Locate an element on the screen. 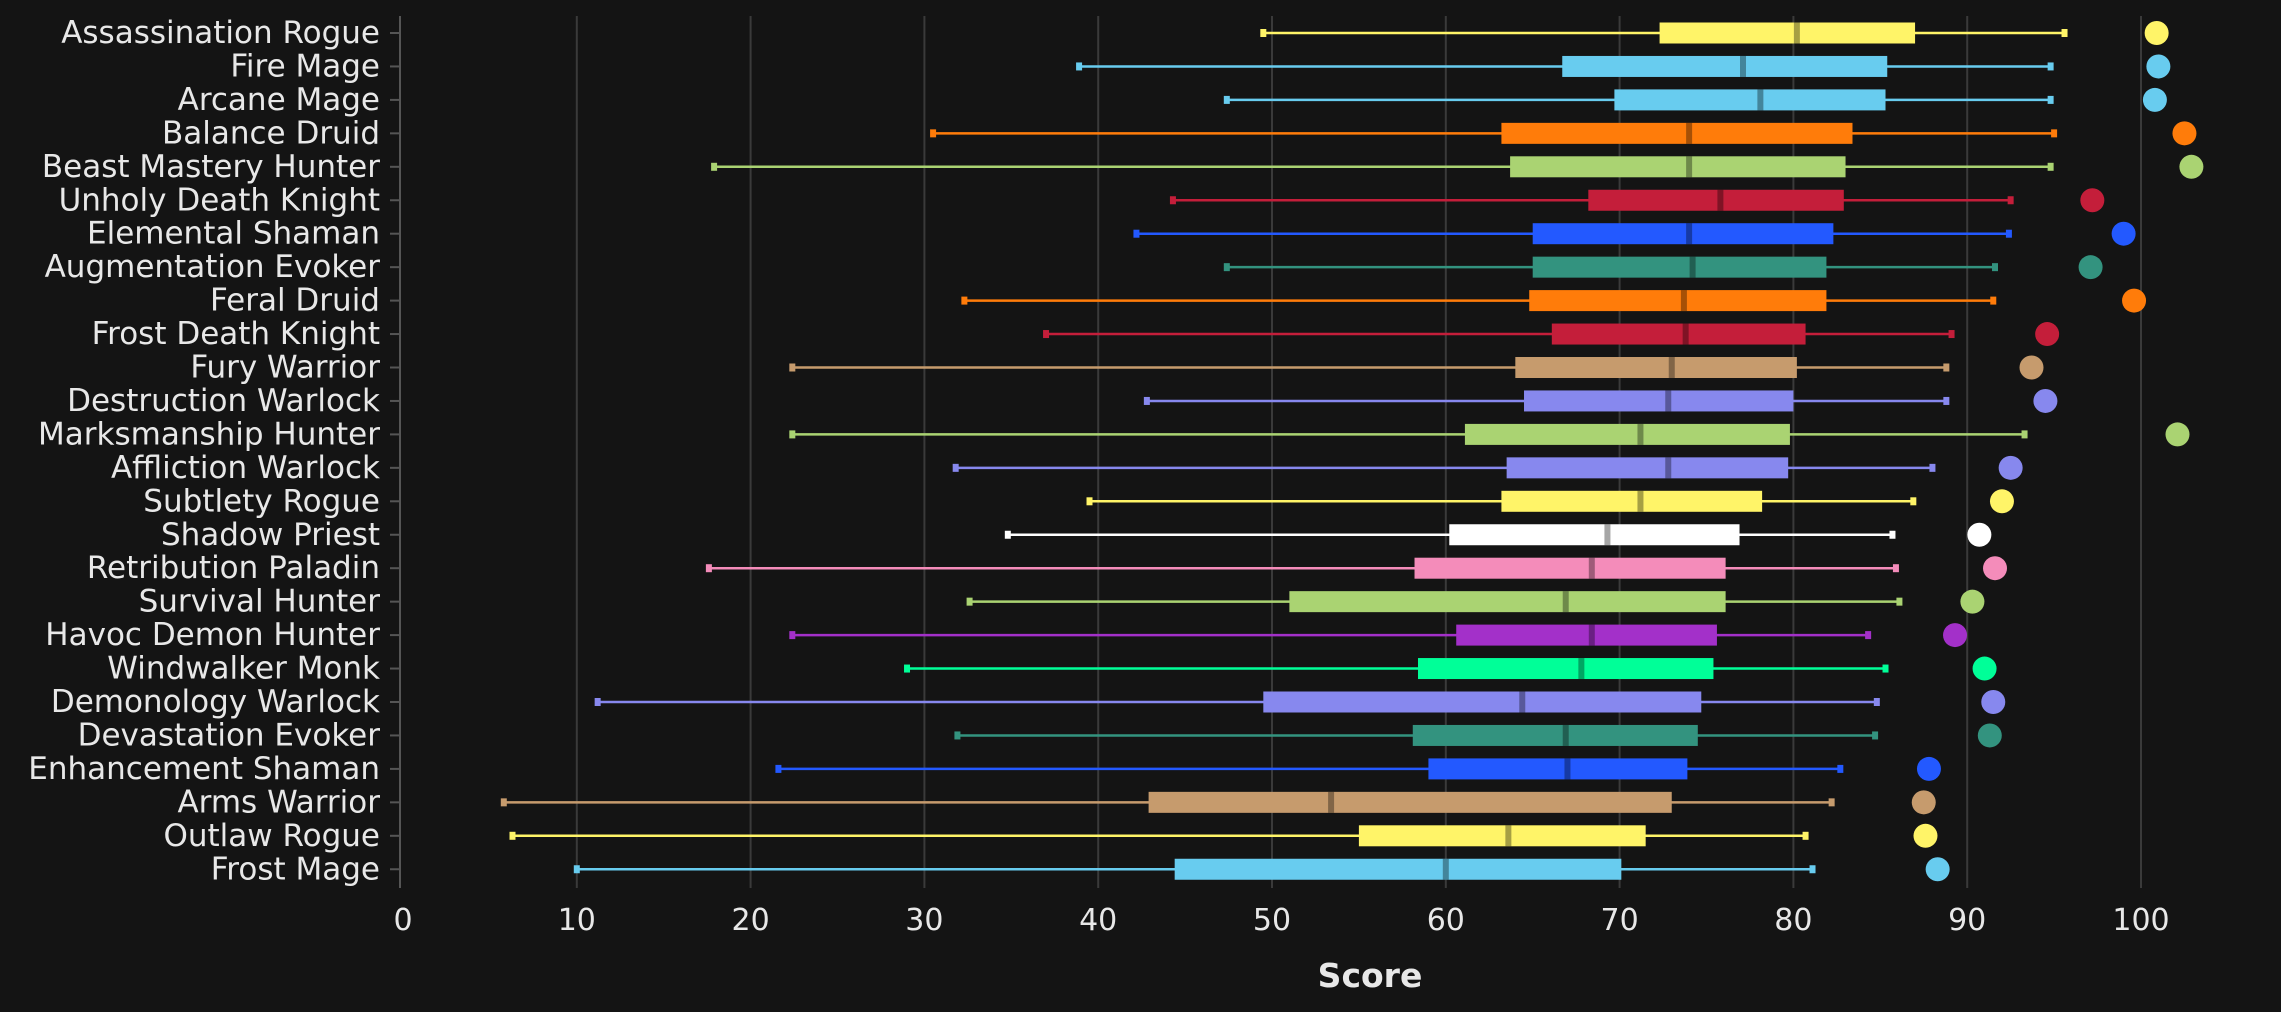 Image resolution: width=2281 pixels, height=1012 pixels. category-label: Destruction Warlock is located at coordinates (223, 401).